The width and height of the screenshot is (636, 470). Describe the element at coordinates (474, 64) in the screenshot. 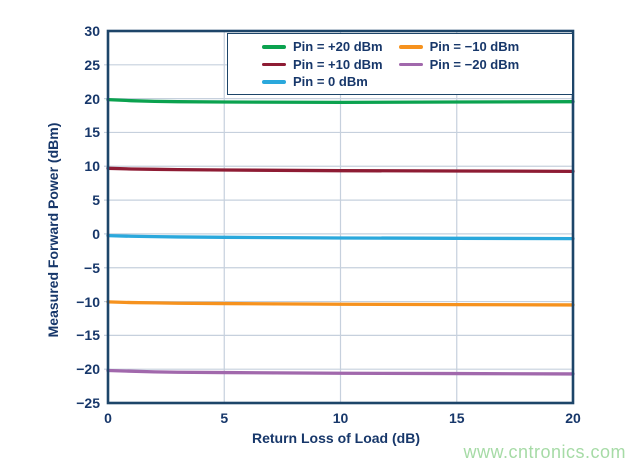

I see `legend-label: Pin = −20 dBm` at that location.